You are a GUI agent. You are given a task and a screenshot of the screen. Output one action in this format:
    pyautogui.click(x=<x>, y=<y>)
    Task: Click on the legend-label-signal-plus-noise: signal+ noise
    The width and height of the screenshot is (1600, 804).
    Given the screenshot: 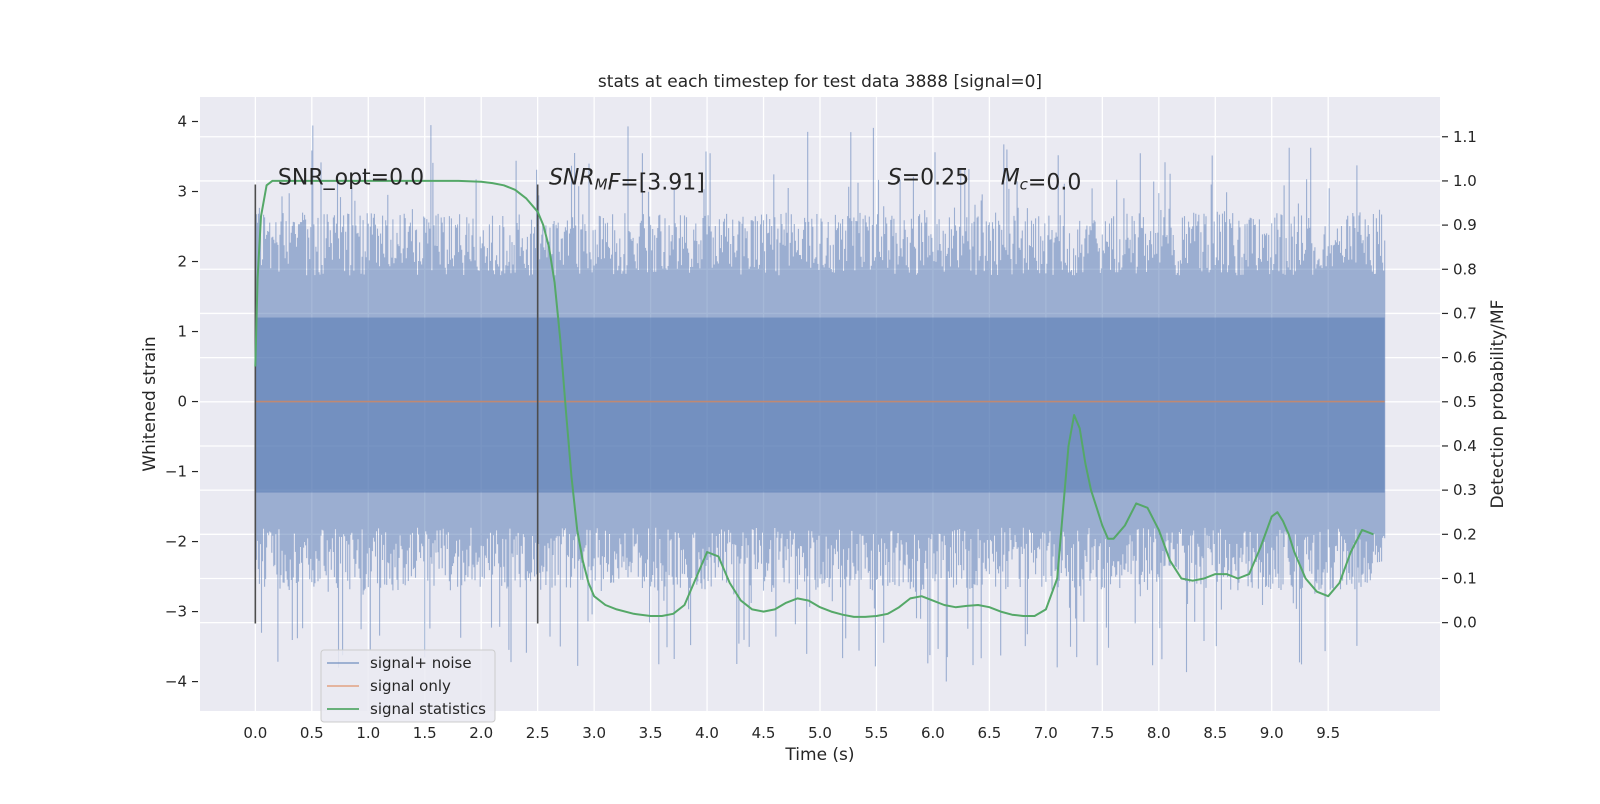 What is the action you would take?
    pyautogui.click(x=421, y=663)
    